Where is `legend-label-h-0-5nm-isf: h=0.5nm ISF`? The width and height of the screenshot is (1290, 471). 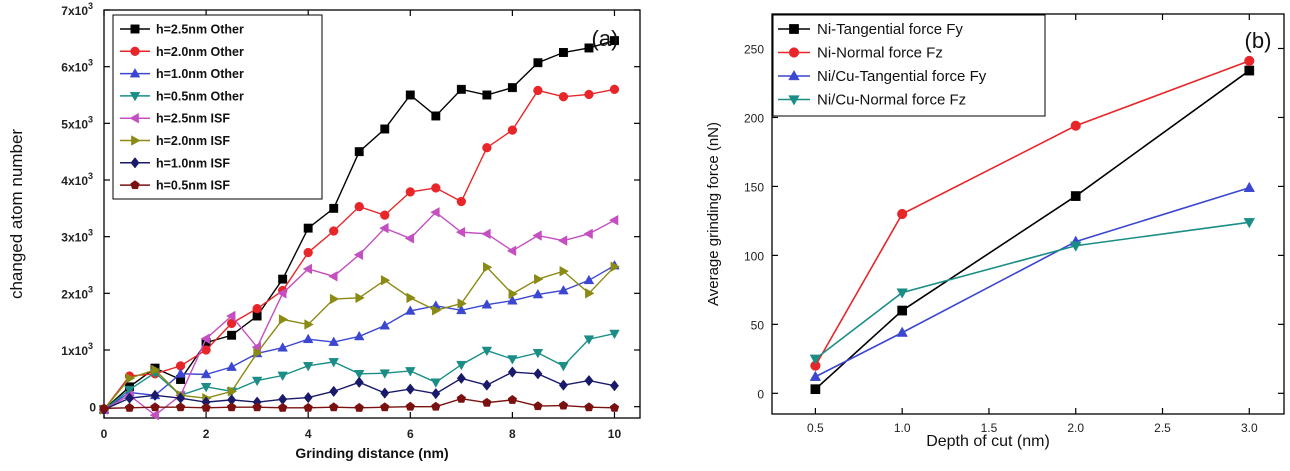
legend-label-h-0-5nm-isf: h=0.5nm ISF is located at coordinates (193, 186).